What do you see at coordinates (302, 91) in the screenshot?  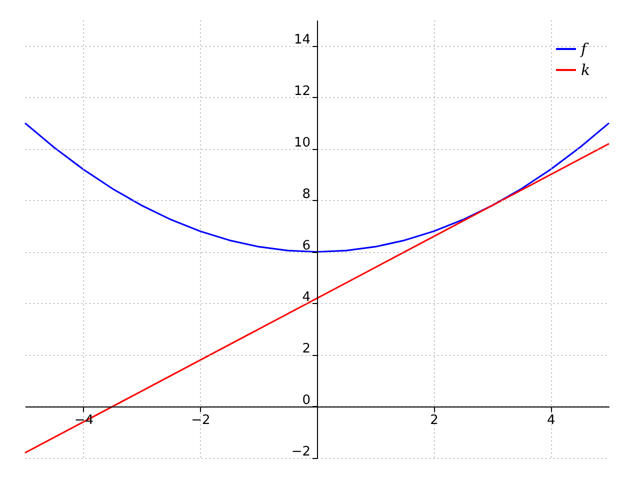 I see `y-tick-label: 12` at bounding box center [302, 91].